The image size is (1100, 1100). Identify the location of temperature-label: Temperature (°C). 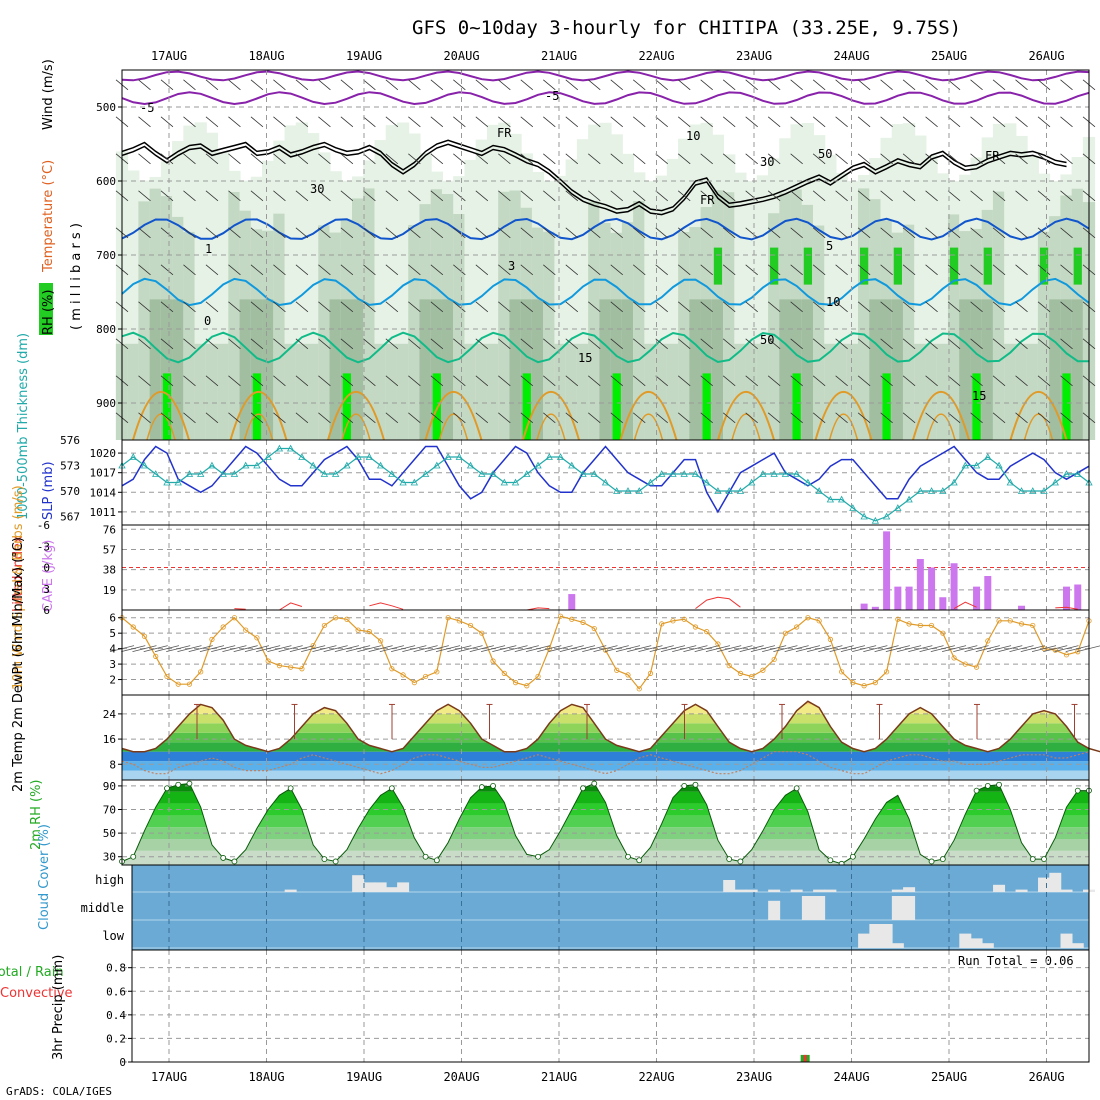
(48, 216).